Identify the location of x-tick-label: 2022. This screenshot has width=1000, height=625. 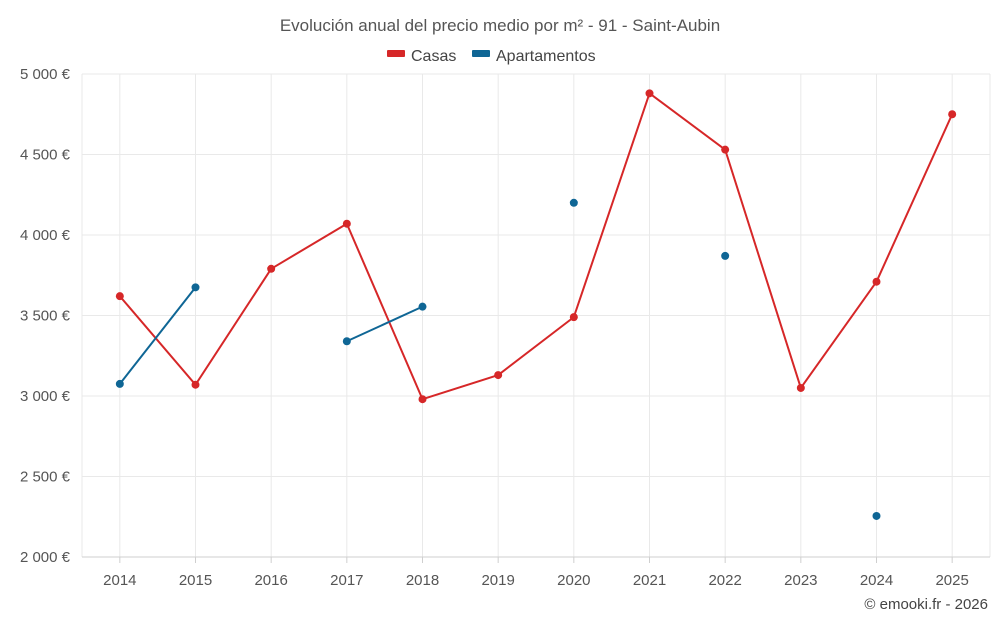
(724, 580).